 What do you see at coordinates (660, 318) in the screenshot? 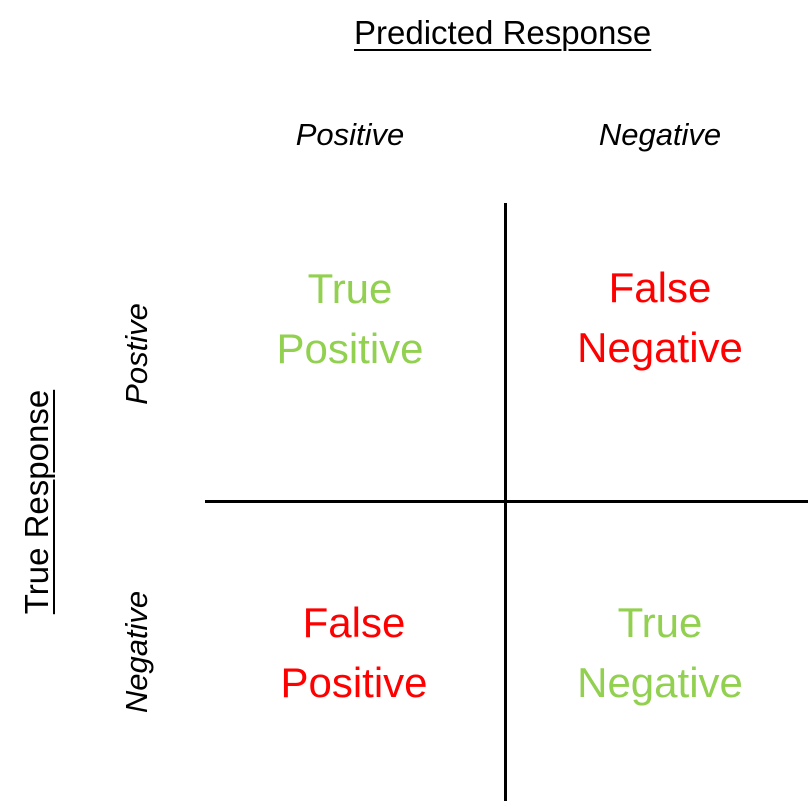
I see `cell-false-negative: False Negative` at bounding box center [660, 318].